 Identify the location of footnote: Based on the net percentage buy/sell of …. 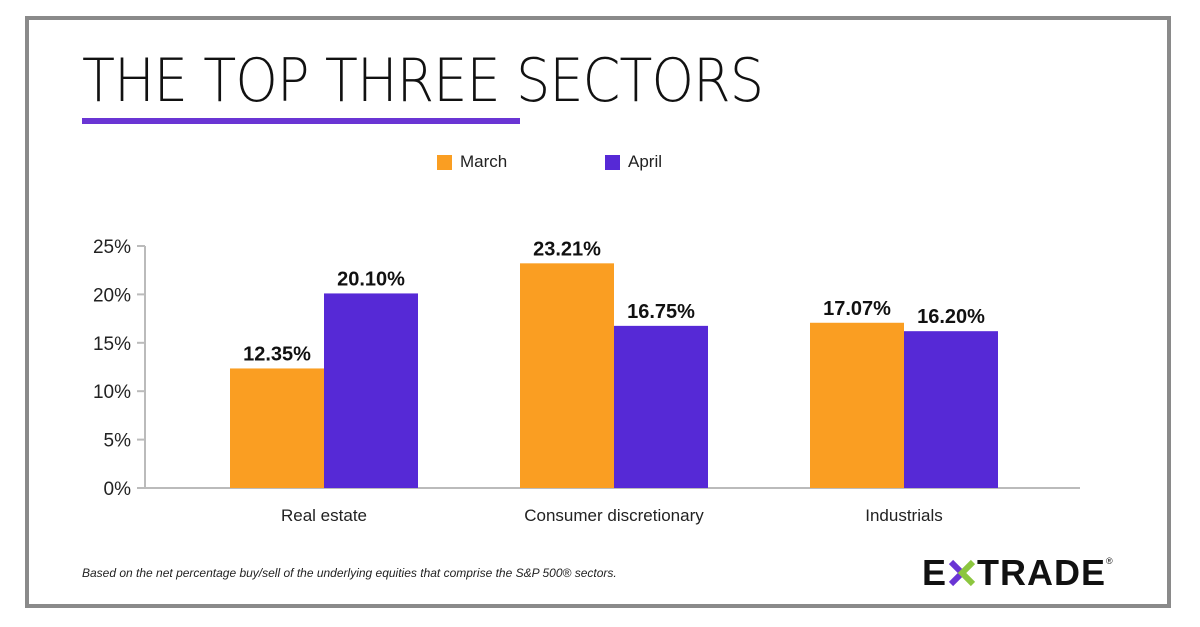
(349, 573).